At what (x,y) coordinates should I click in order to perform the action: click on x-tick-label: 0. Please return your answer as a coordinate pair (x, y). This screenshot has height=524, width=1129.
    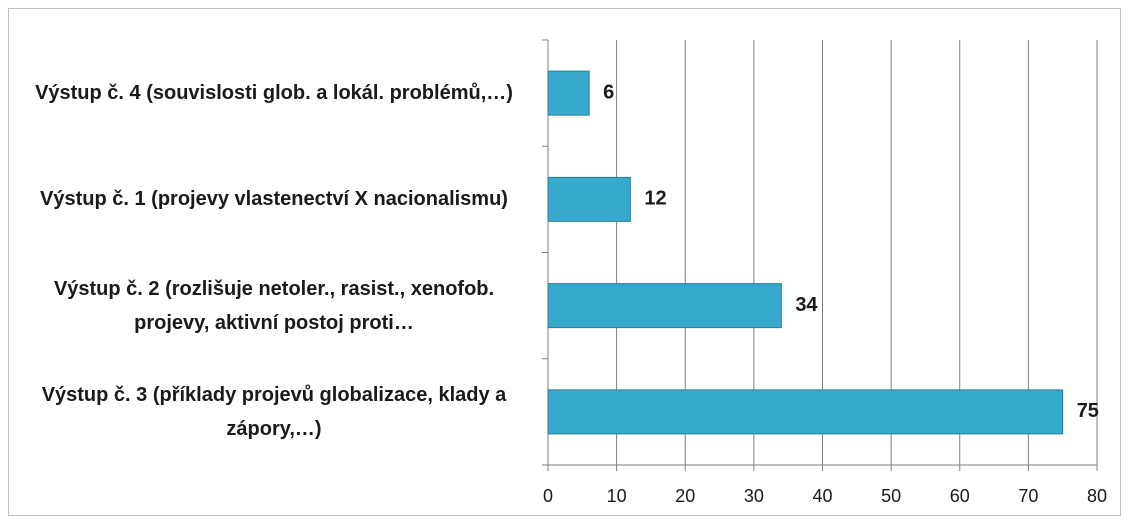
    Looking at the image, I should click on (548, 496).